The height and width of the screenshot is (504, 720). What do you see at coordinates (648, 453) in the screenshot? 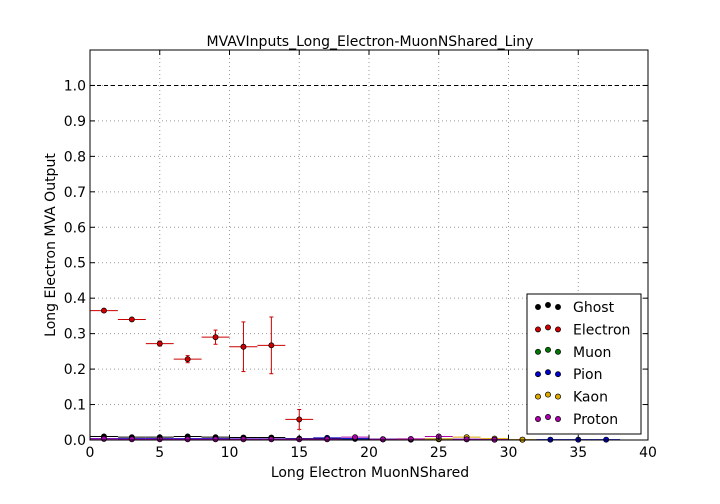
I see `x-tick-label: 40` at bounding box center [648, 453].